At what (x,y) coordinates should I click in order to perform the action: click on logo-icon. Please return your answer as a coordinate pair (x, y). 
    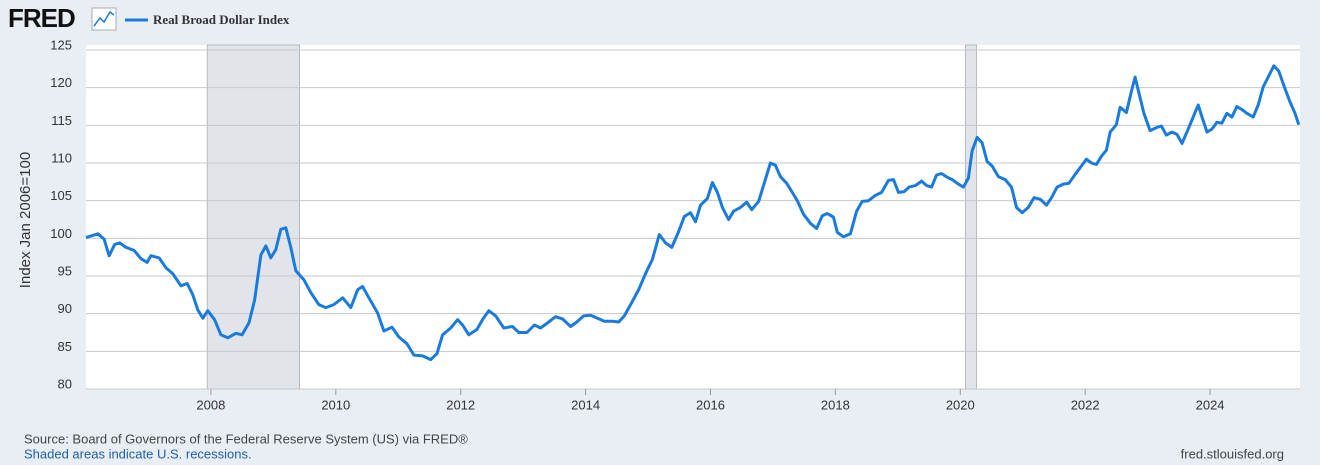
    Looking at the image, I should click on (104, 19).